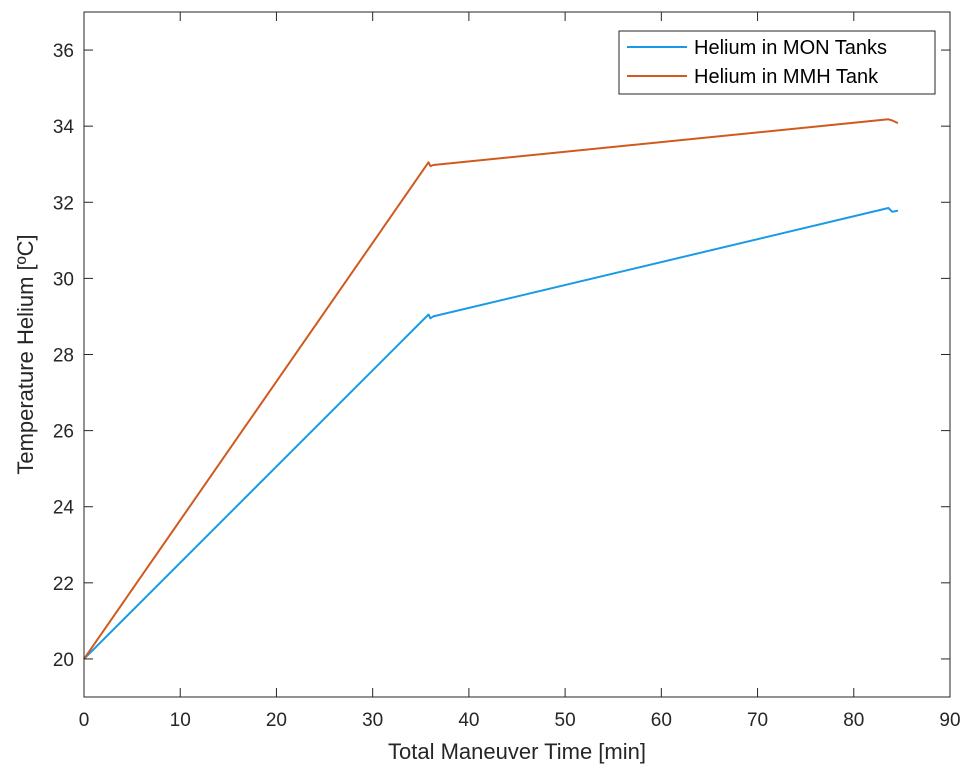  What do you see at coordinates (790, 48) in the screenshot?
I see `legend-label-mon: Helium in MON Tanks` at bounding box center [790, 48].